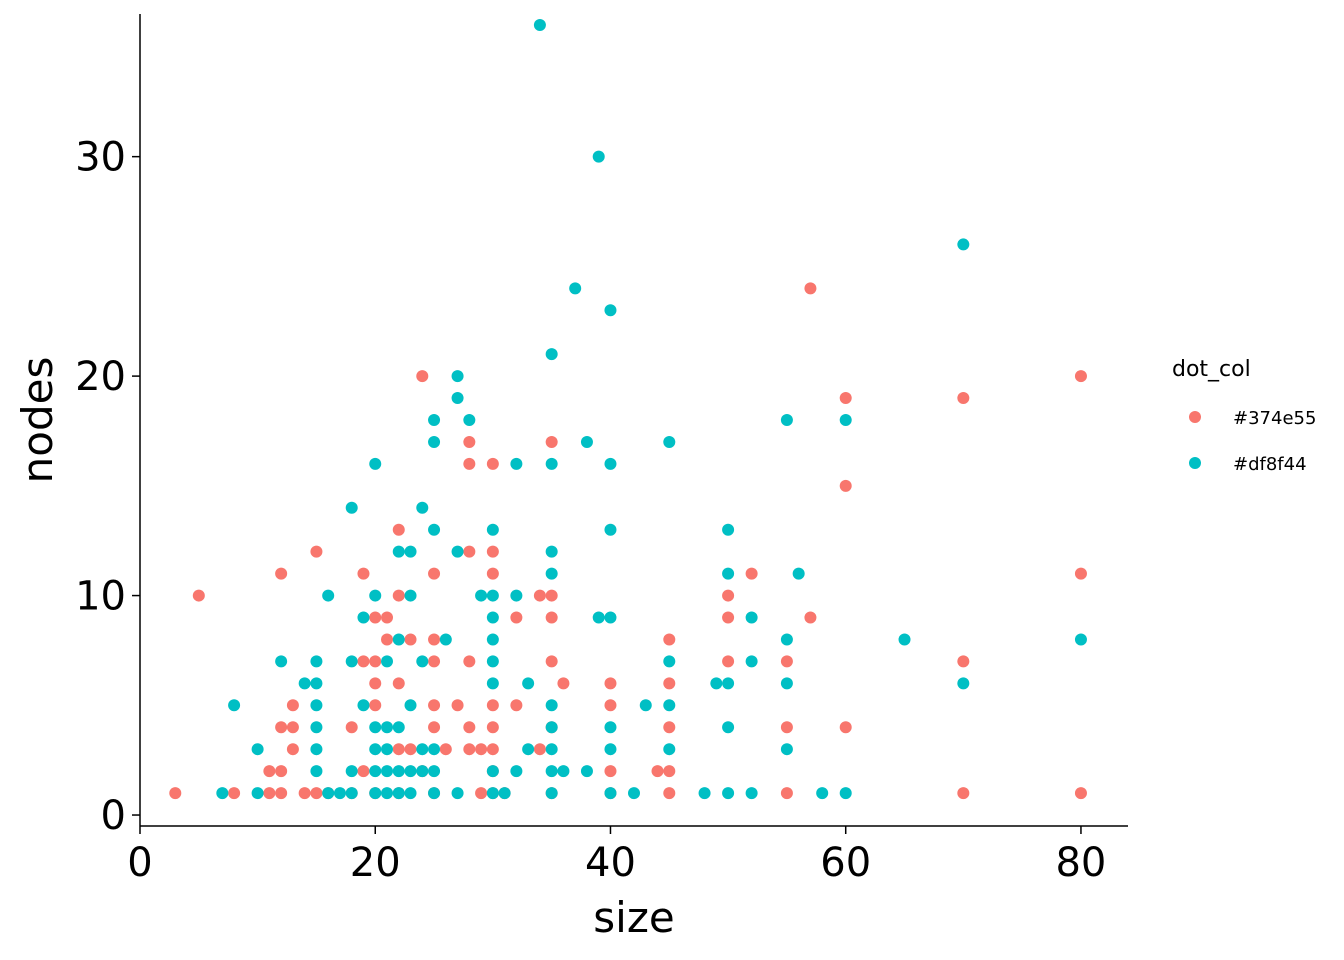  What do you see at coordinates (100, 158) in the screenshot?
I see `y-tick-label: 30` at bounding box center [100, 158].